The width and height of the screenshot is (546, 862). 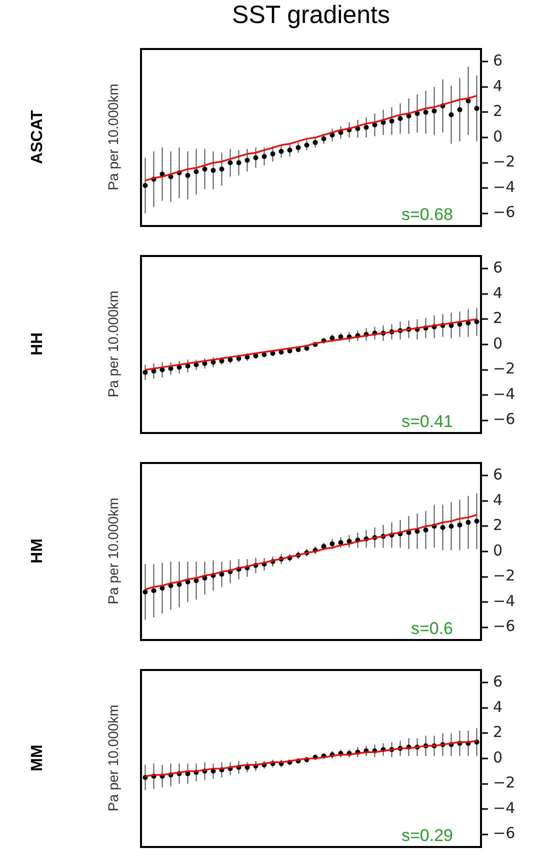 What do you see at coordinates (431, 628) in the screenshot?
I see `annotation: s=0.6` at bounding box center [431, 628].